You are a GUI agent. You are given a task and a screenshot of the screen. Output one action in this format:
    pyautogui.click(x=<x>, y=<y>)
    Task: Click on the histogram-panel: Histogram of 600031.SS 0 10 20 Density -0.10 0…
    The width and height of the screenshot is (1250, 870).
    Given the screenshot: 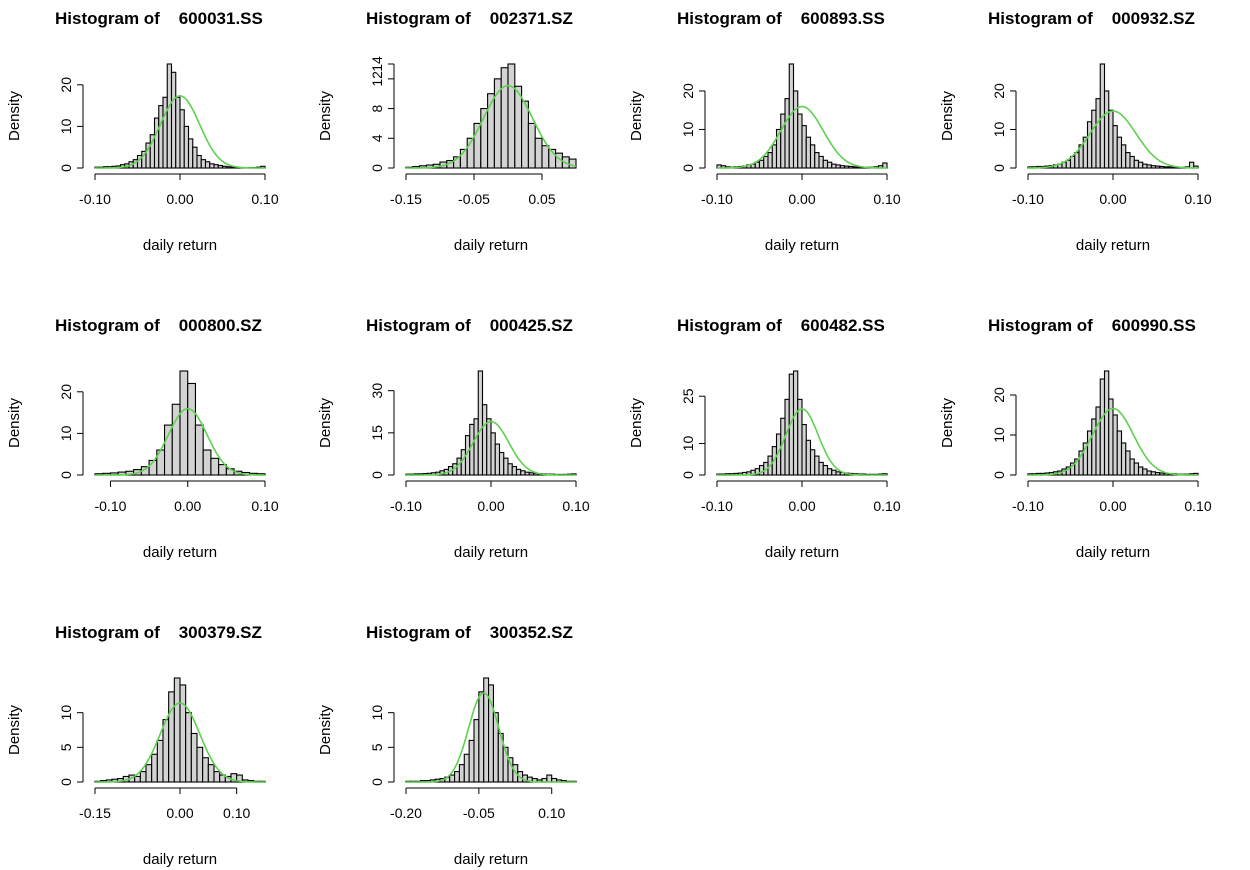 What is the action you would take?
    pyautogui.click(x=142, y=131)
    